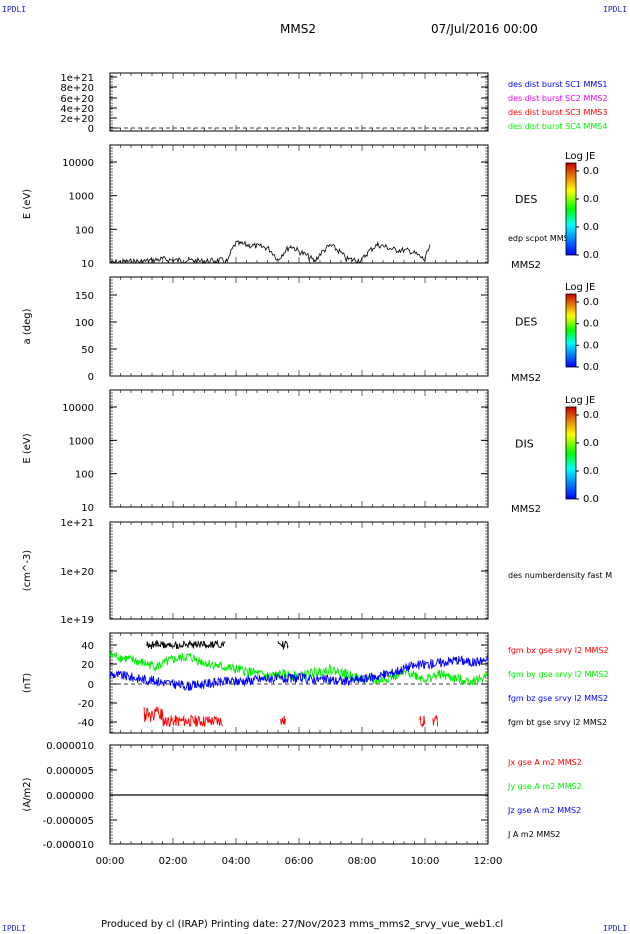  I want to click on legend-entry: des dist burst SC2 MMS2, so click(557, 98).